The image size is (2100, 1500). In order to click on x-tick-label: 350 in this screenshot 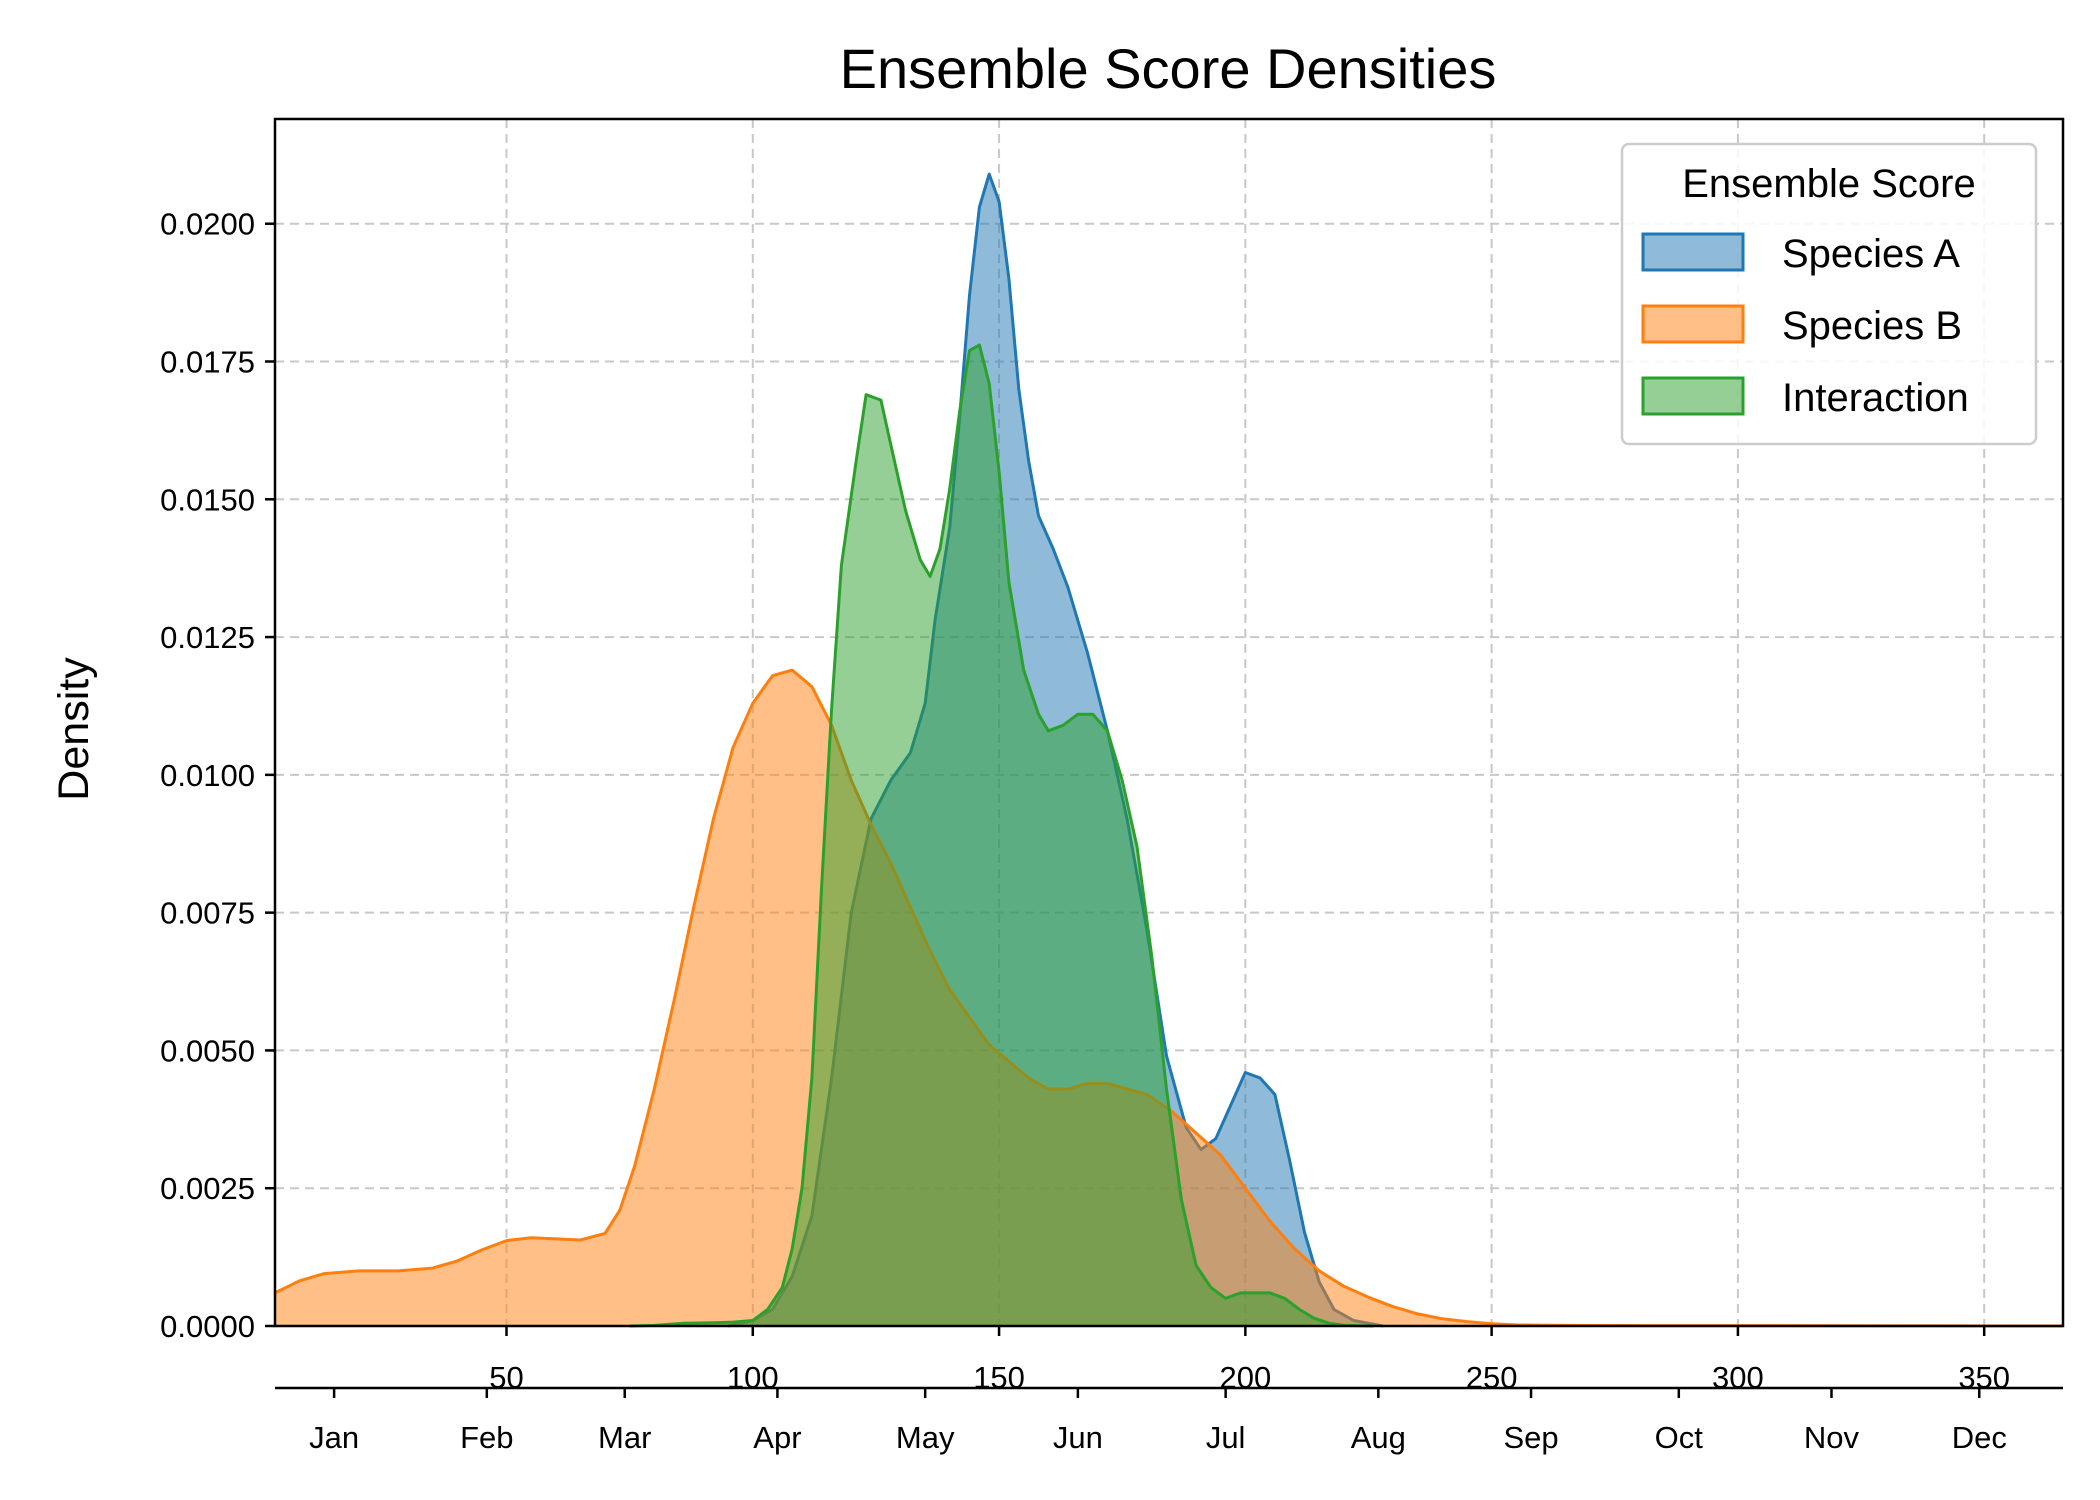, I will do `click(1984, 1377)`.